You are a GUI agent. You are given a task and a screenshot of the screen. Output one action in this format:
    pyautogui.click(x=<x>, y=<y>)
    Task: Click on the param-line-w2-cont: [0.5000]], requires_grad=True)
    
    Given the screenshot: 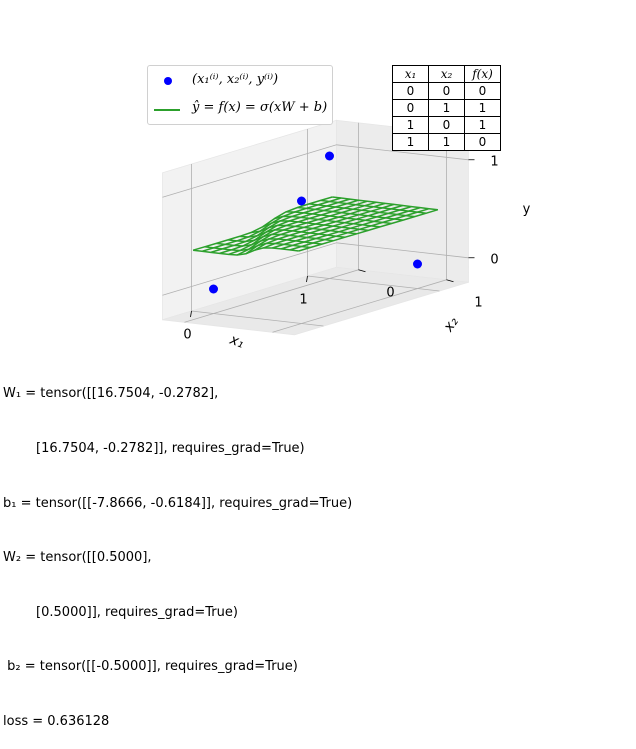 What is the action you would take?
    pyautogui.click(x=120, y=612)
    